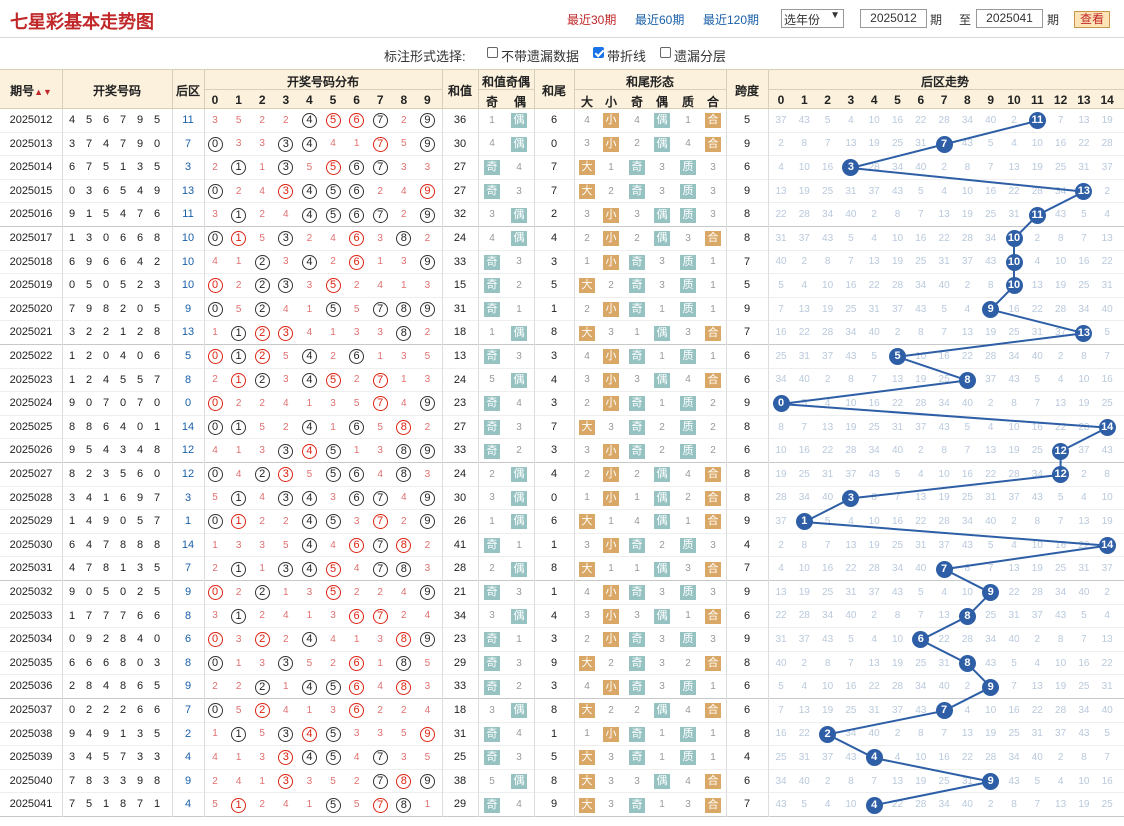 This screenshot has height=826, width=1124. What do you see at coordinates (309, 121) in the screenshot?
I see `digit-ball: 4` at bounding box center [309, 121].